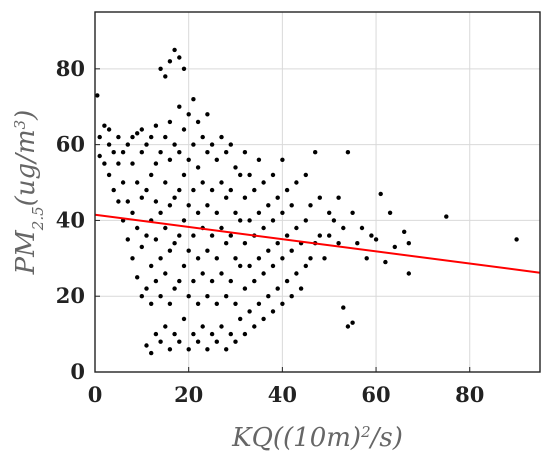  I want to click on x-tick-label: 20, so click(188, 394).